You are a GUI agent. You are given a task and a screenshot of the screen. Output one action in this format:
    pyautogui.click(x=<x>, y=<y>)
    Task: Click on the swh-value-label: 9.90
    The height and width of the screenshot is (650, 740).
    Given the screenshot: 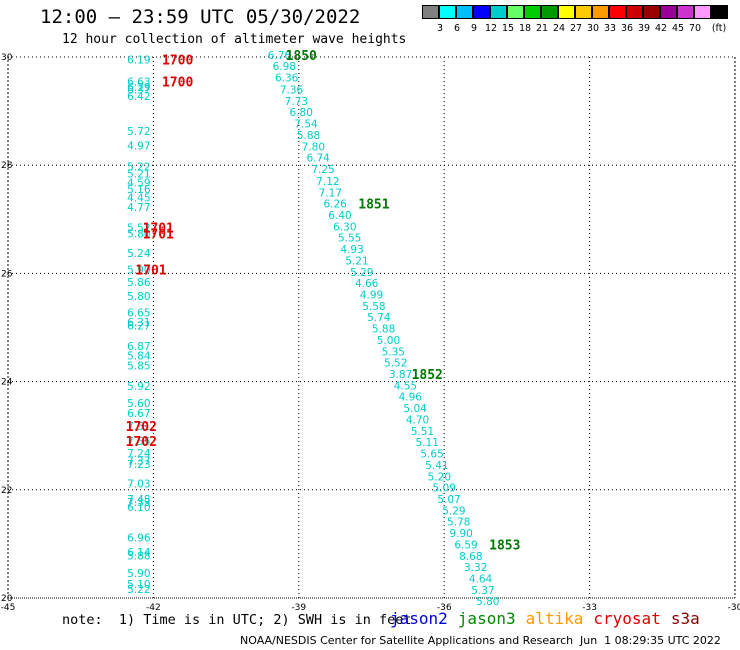 What is the action you would take?
    pyautogui.click(x=460, y=534)
    